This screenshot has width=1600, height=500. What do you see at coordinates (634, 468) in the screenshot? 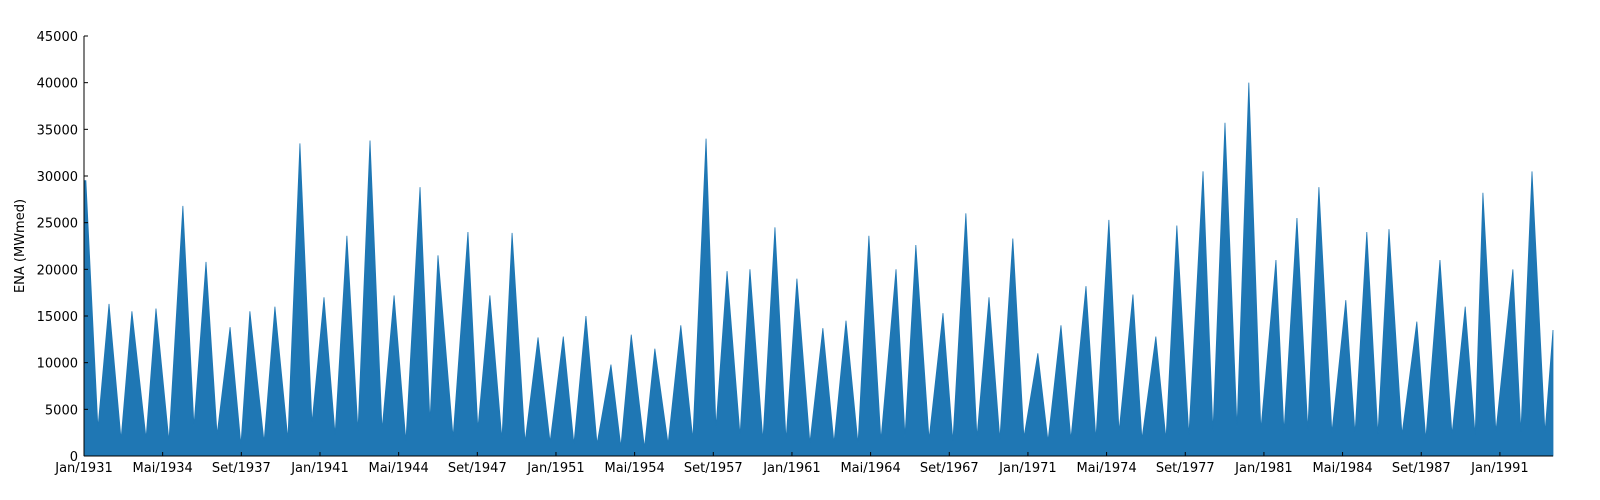
I see `x-tick-label: Mai/1954` at bounding box center [634, 468].